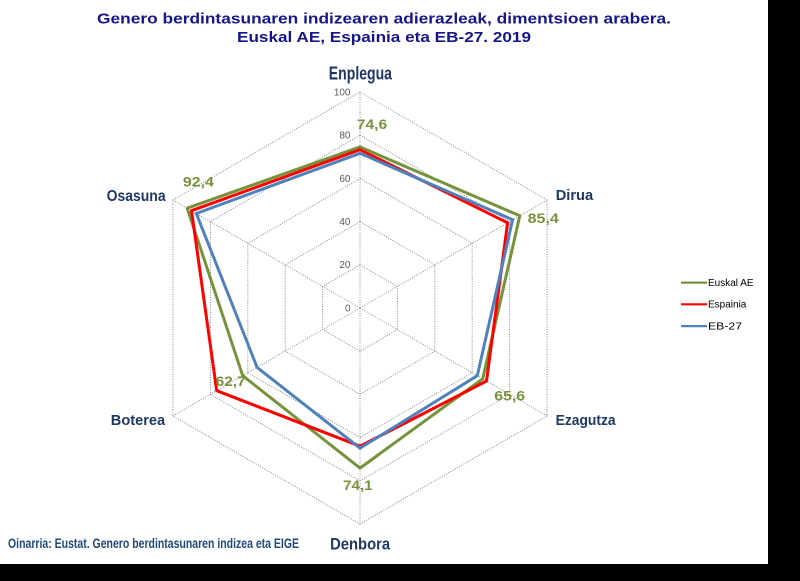 This screenshot has width=800, height=581. What do you see at coordinates (543, 218) in the screenshot?
I see `svg-text: 85,4` at bounding box center [543, 218].